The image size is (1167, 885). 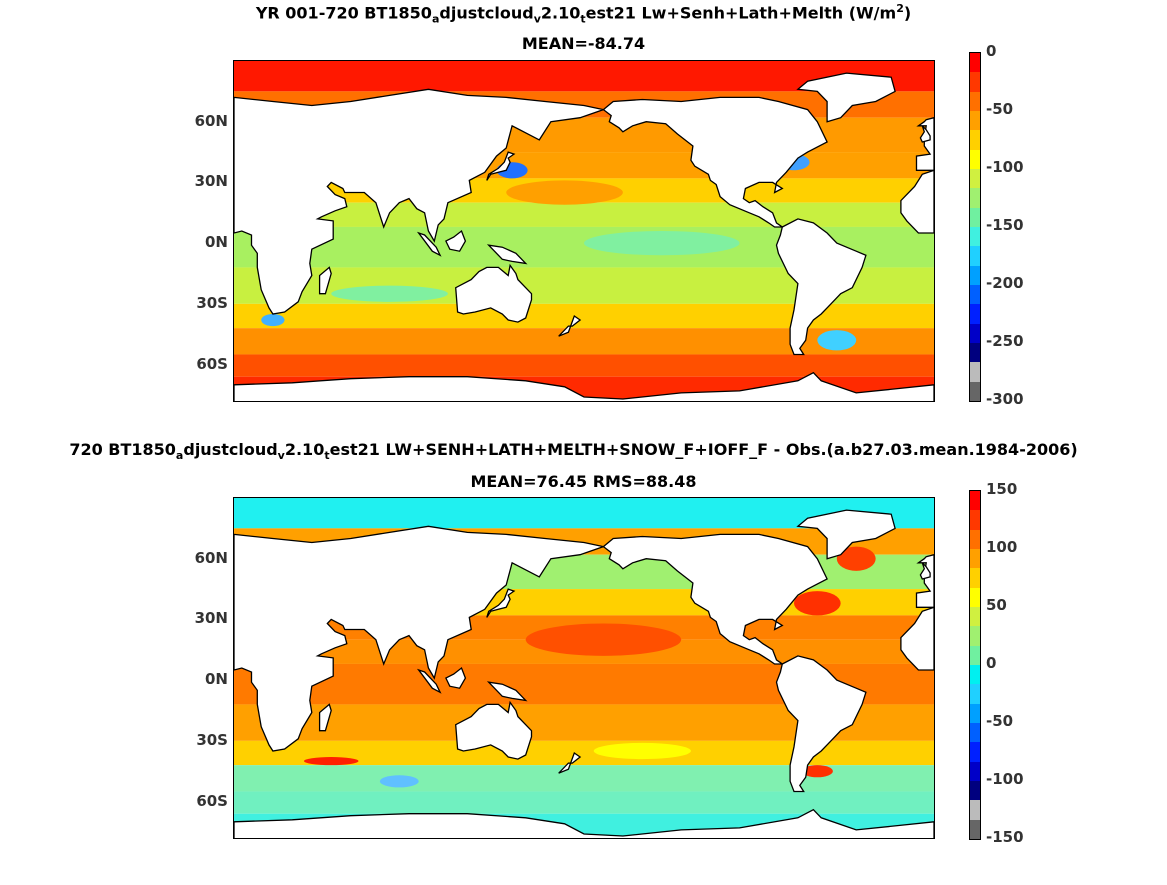 I want to click on land-borneo, so click(x=456, y=240).